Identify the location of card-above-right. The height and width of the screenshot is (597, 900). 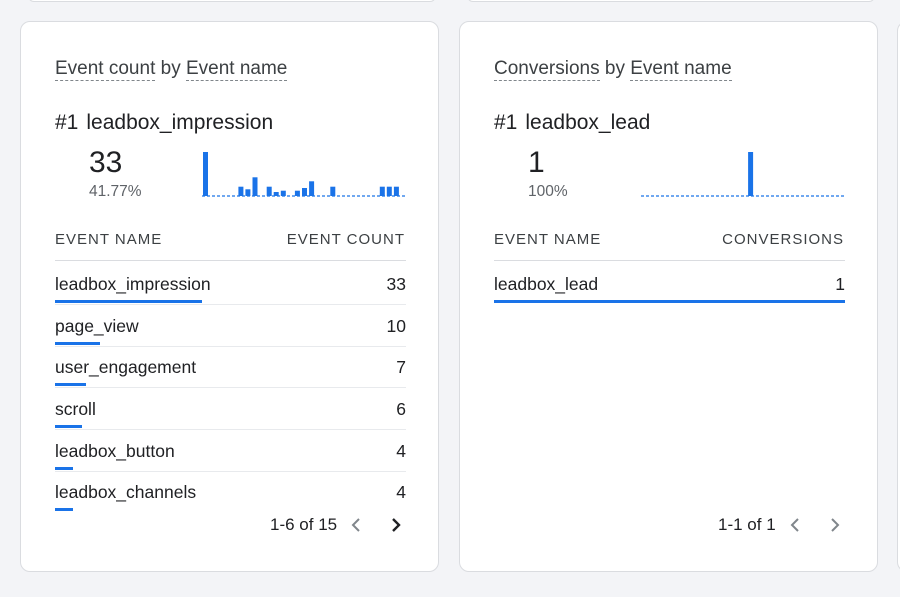
(671, 1).